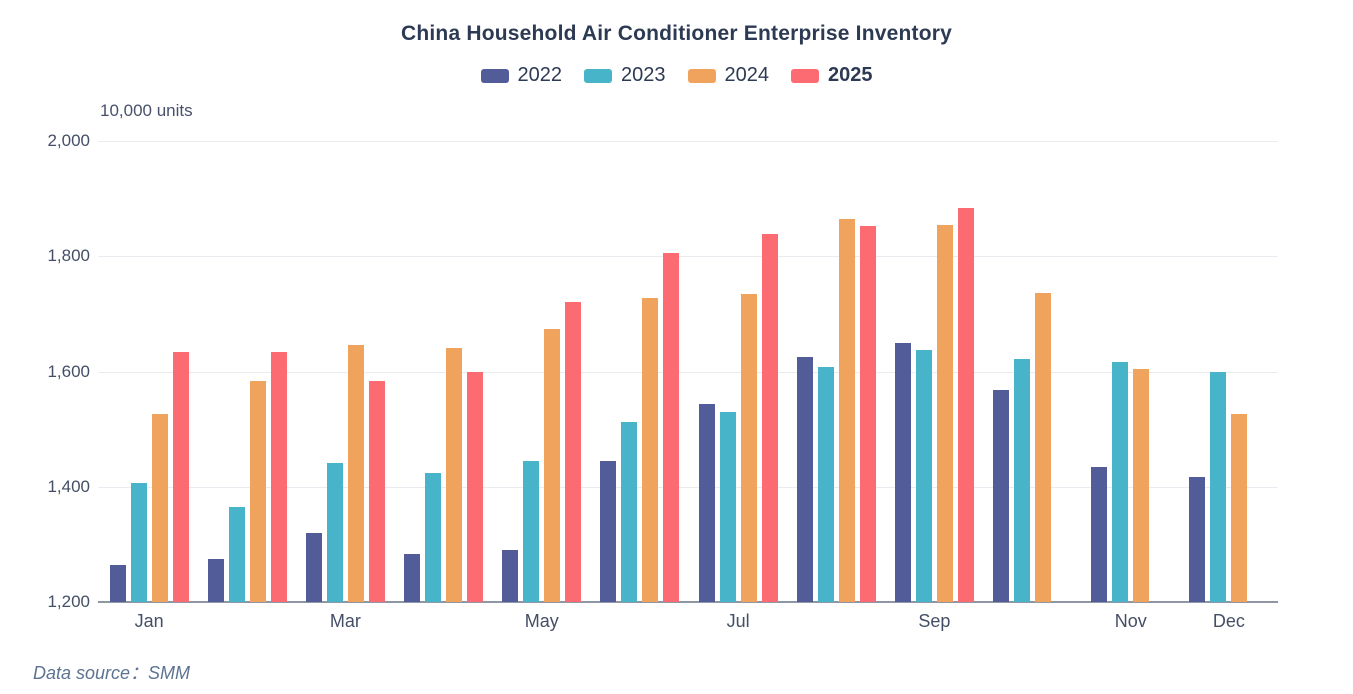 Image resolution: width=1353 pixels, height=694 pixels. What do you see at coordinates (541, 621) in the screenshot?
I see `x-axis-tick-label-May: May` at bounding box center [541, 621].